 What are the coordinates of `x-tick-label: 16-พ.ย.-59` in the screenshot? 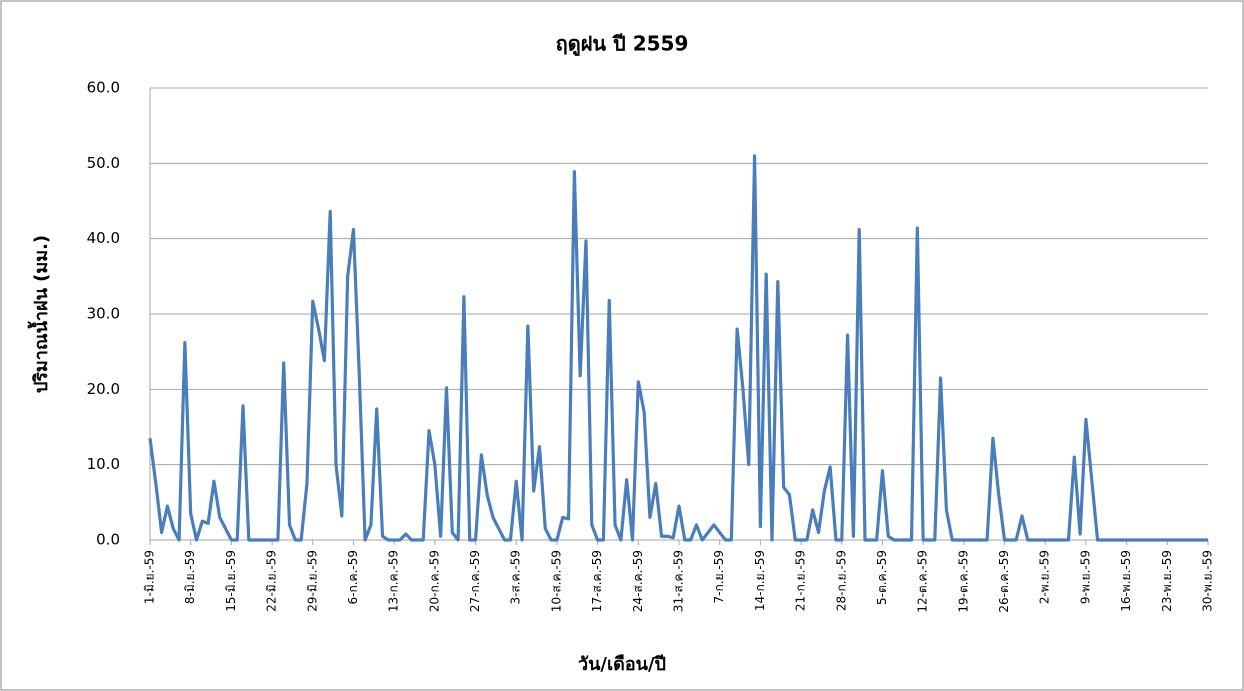 It's located at (1126, 581).